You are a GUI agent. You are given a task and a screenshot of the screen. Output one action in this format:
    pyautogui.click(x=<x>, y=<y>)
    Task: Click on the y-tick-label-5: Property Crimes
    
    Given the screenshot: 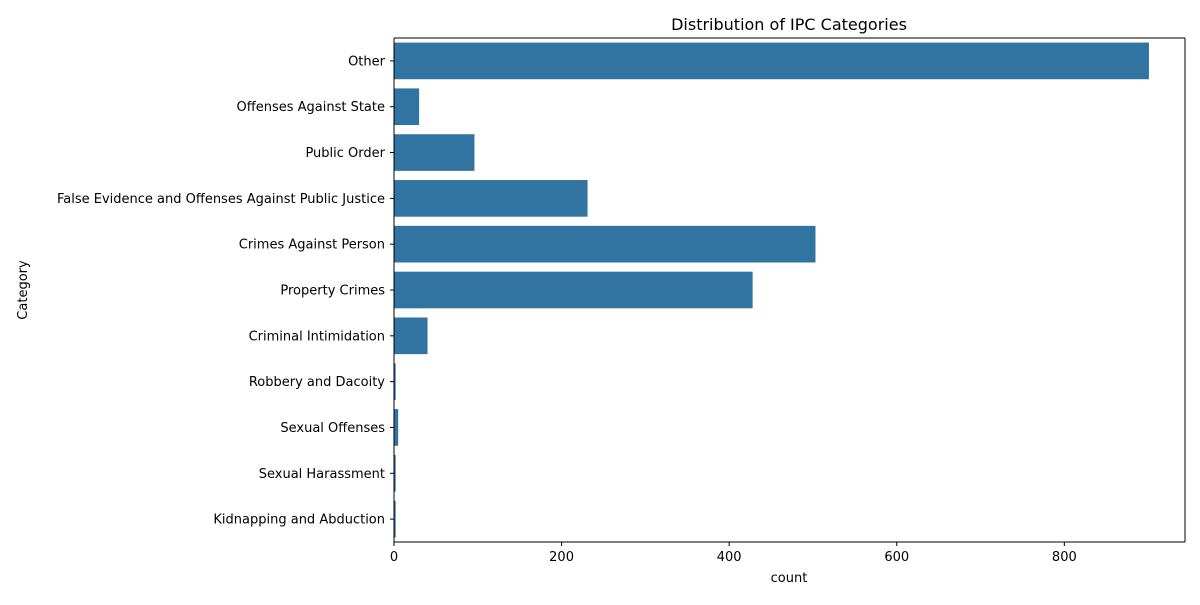 What is the action you would take?
    pyautogui.click(x=332, y=291)
    